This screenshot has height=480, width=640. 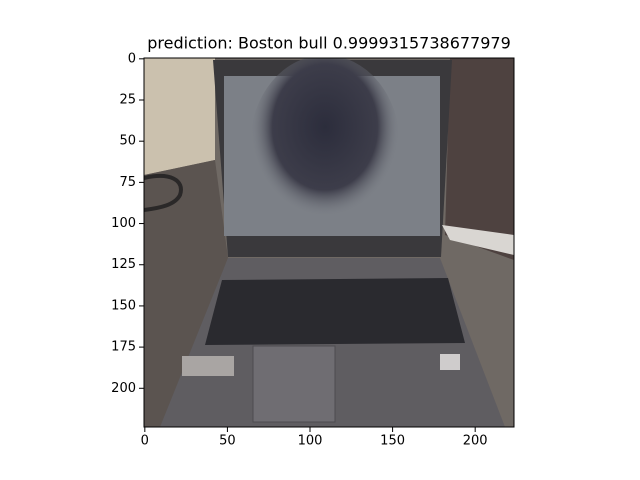 I want to click on photo-cable, so click(x=163, y=193).